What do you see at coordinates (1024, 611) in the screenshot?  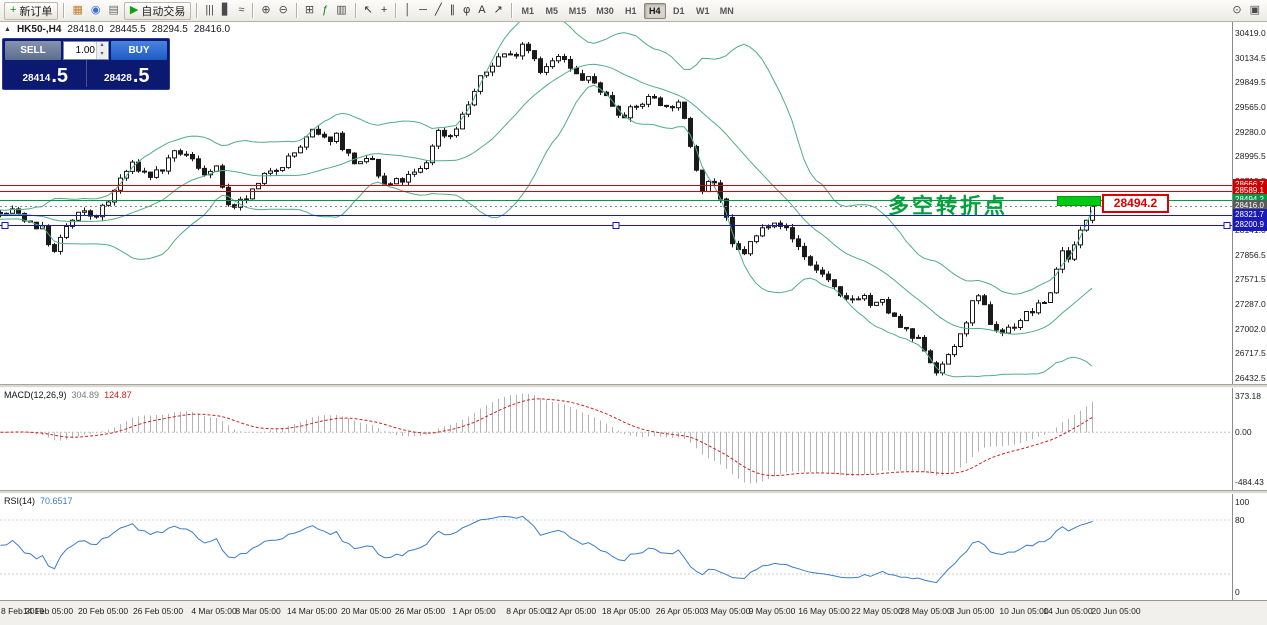 I see `time-axis-label: 10 Jun 05:00` at bounding box center [1024, 611].